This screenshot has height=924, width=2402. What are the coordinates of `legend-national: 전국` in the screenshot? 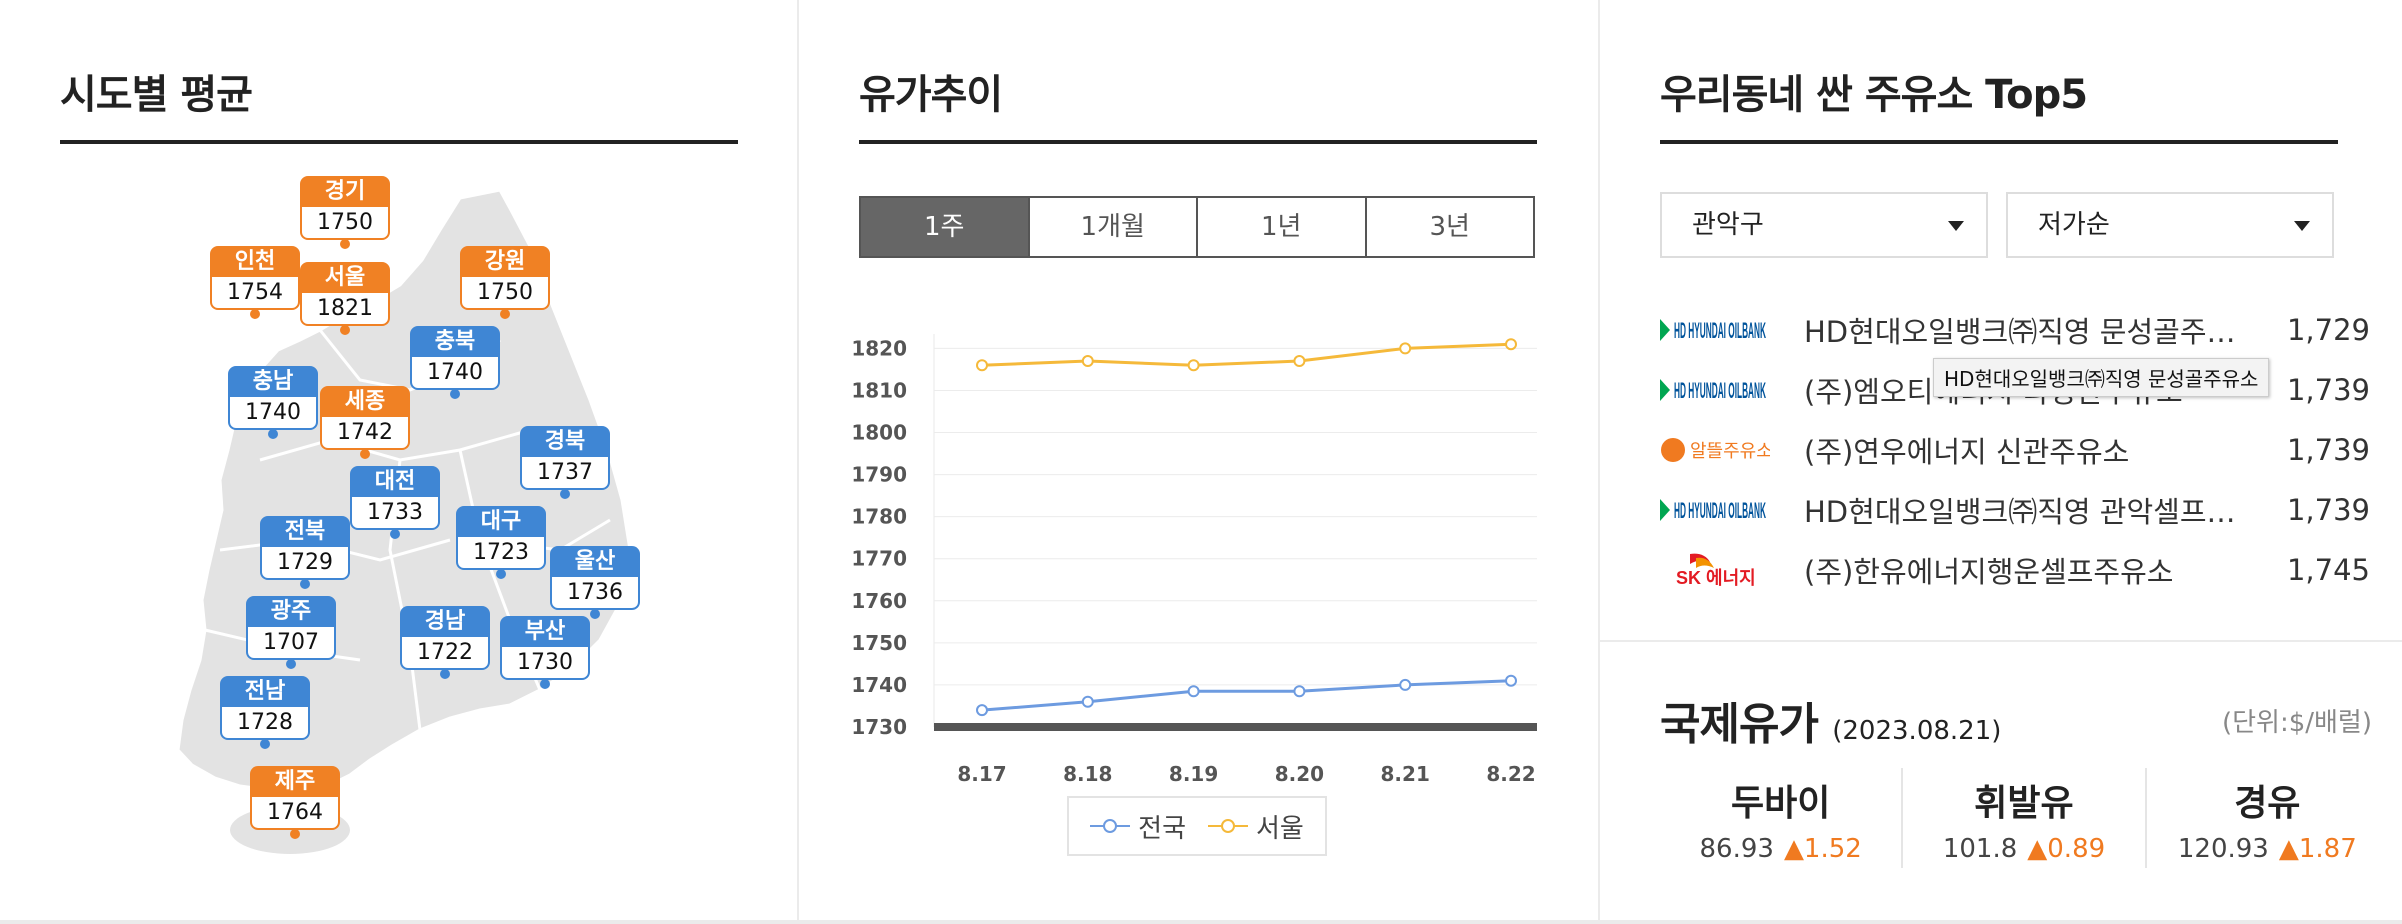 It's located at (1138, 826).